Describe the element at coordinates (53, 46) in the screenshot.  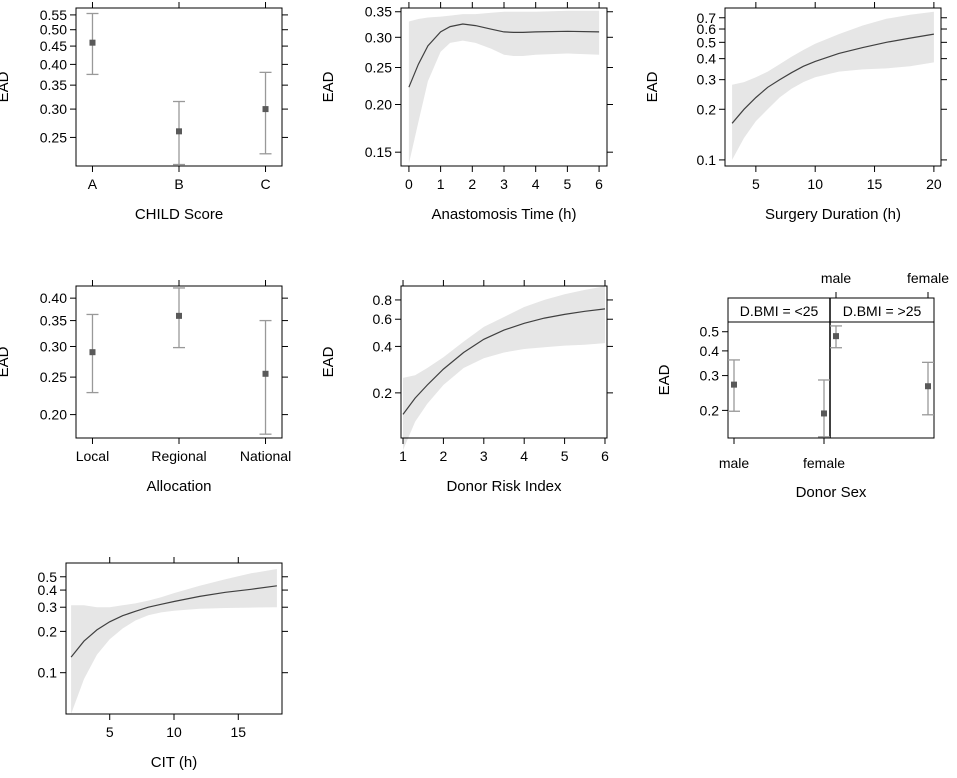
I see `y-tick-label: 0.45` at that location.